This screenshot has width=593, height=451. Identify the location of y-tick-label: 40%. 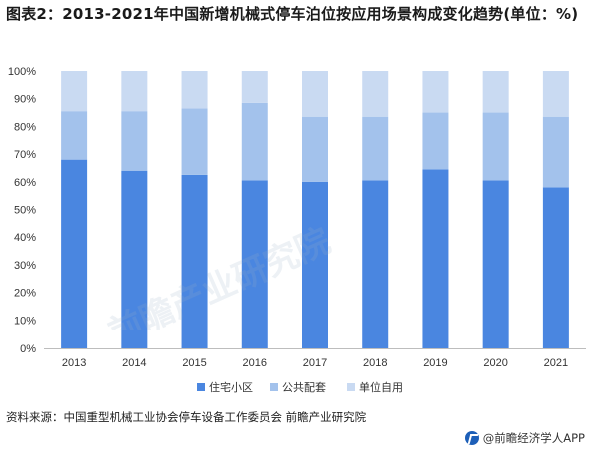
(25, 238).